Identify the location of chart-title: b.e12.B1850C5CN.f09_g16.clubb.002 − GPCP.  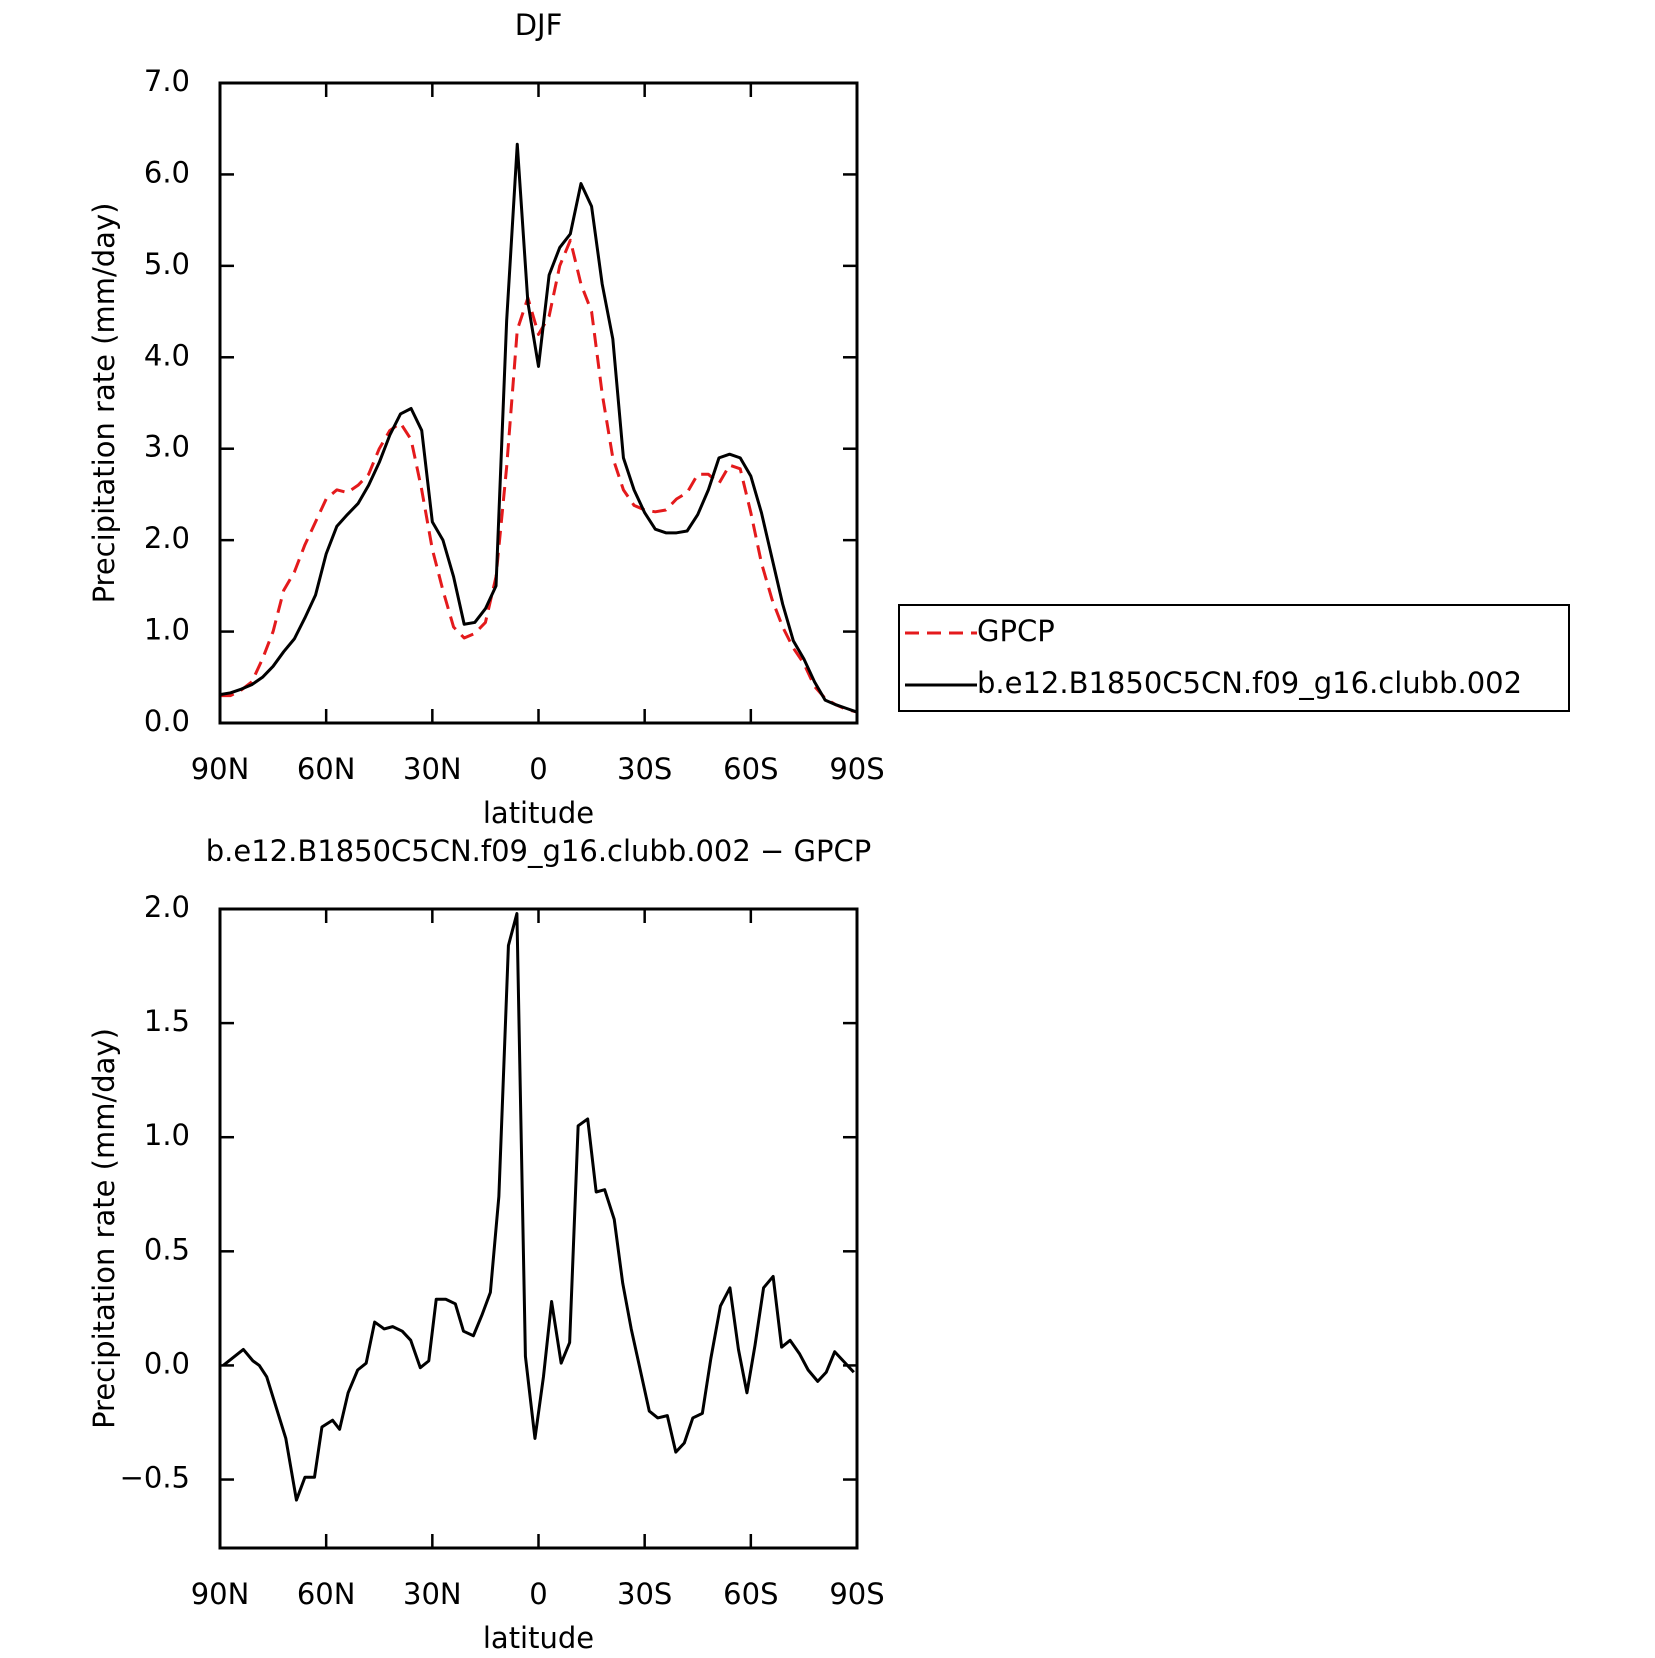
(539, 851).